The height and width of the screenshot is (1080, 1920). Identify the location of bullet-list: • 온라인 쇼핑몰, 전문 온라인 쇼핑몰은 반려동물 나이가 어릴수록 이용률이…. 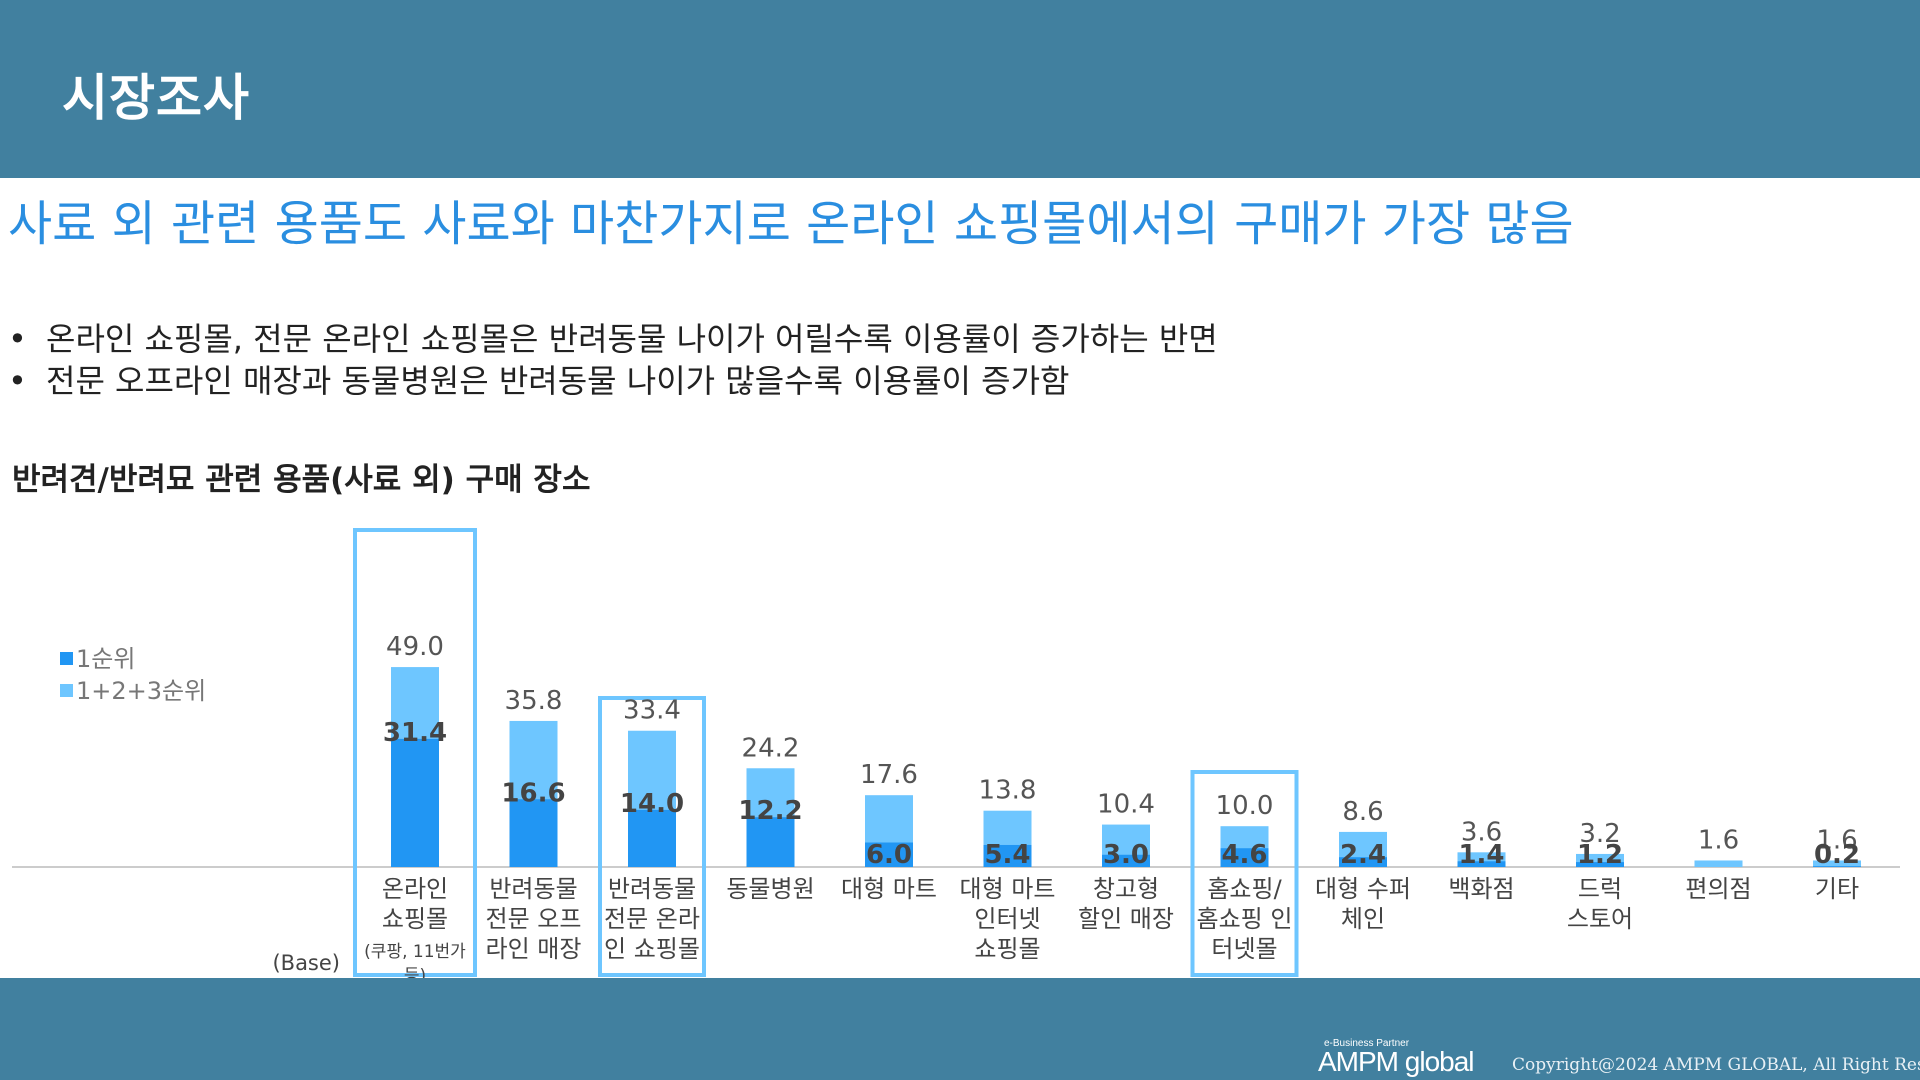
(613, 360).